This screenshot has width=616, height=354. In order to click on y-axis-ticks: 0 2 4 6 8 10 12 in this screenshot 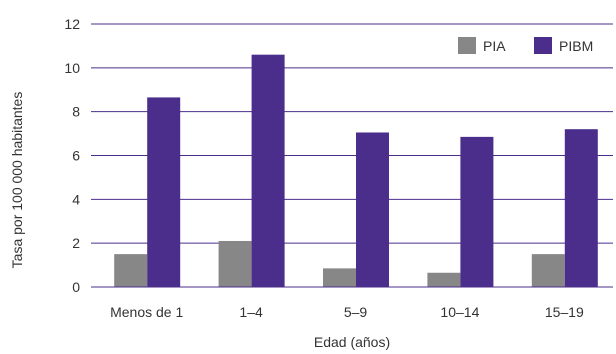, I will do `click(72, 155)`.